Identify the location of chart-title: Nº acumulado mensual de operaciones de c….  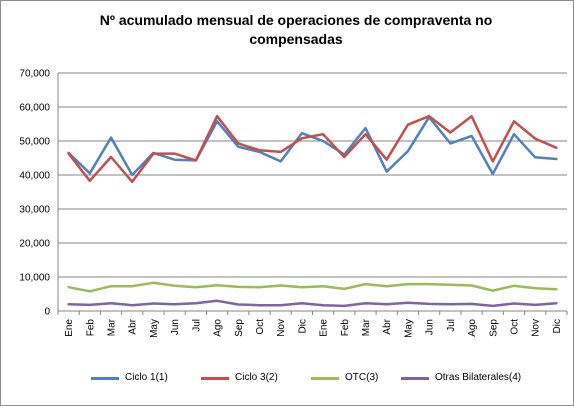
(296, 29).